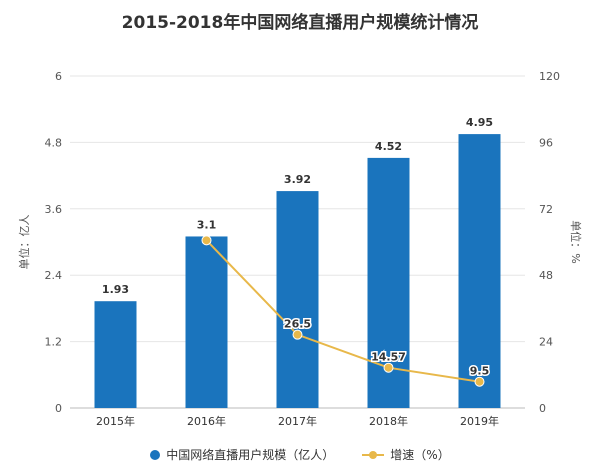 This screenshot has height=471, width=600. What do you see at coordinates (546, 342) in the screenshot?
I see `y-tick-label-right: 24` at bounding box center [546, 342].